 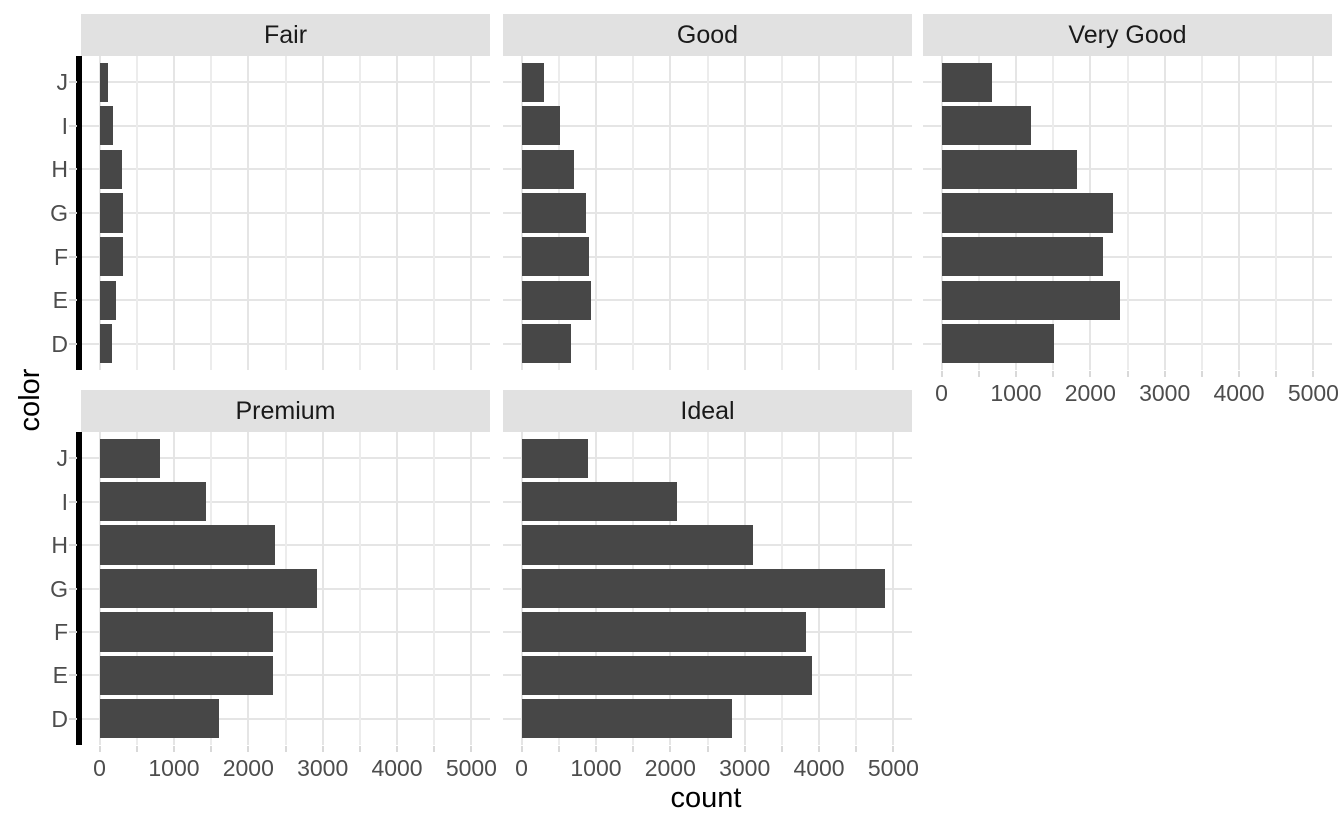 I want to click on bar-good-I, so click(x=541, y=126).